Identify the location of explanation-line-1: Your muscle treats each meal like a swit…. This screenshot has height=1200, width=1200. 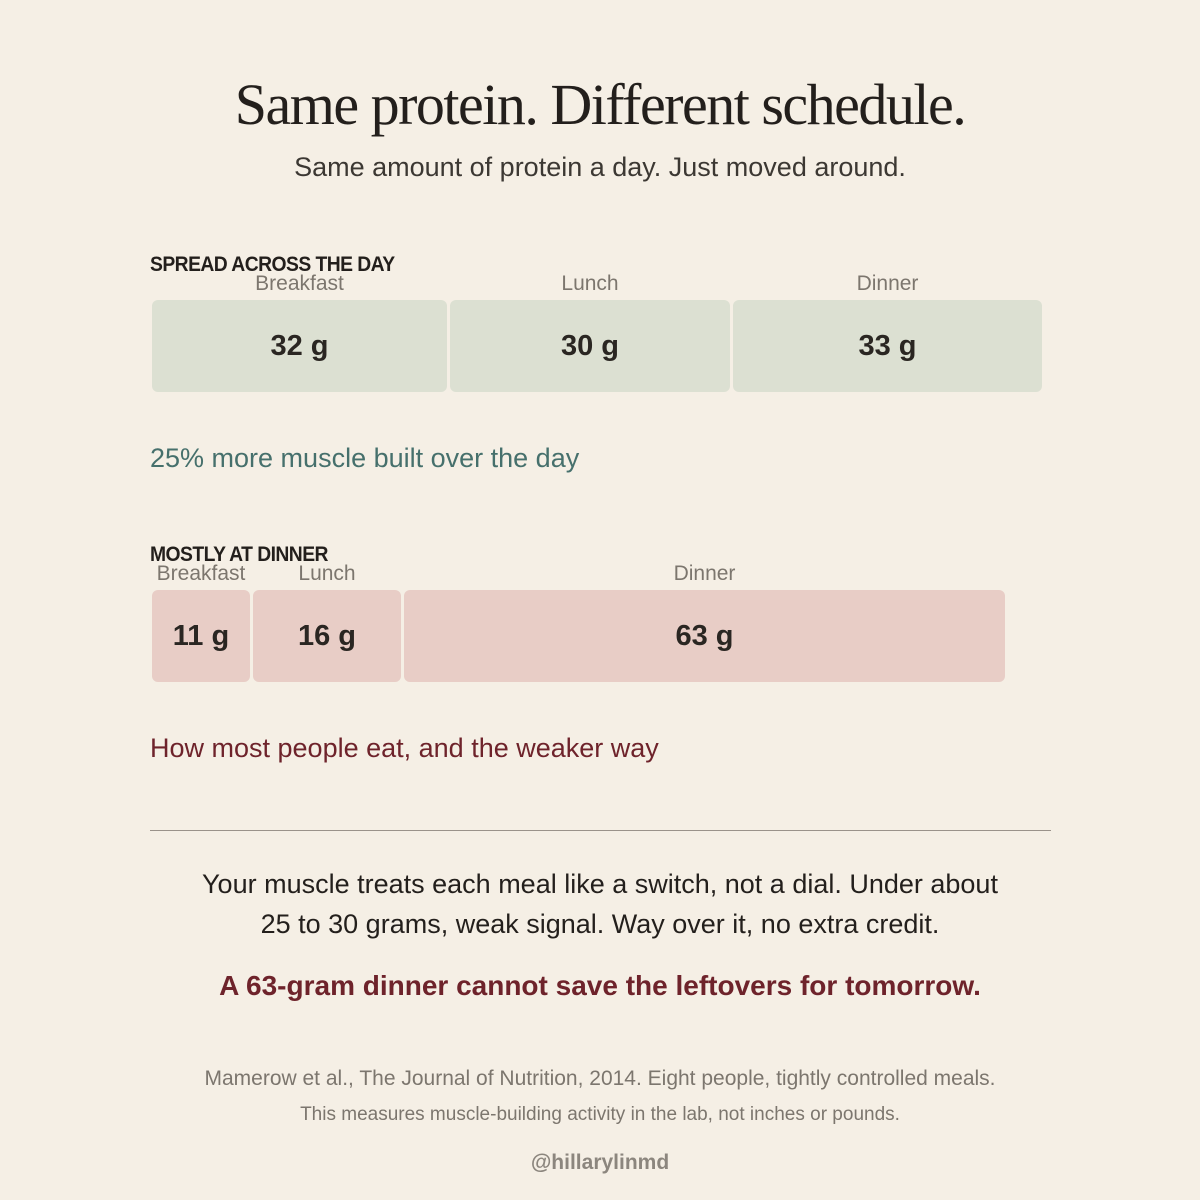
(600, 884).